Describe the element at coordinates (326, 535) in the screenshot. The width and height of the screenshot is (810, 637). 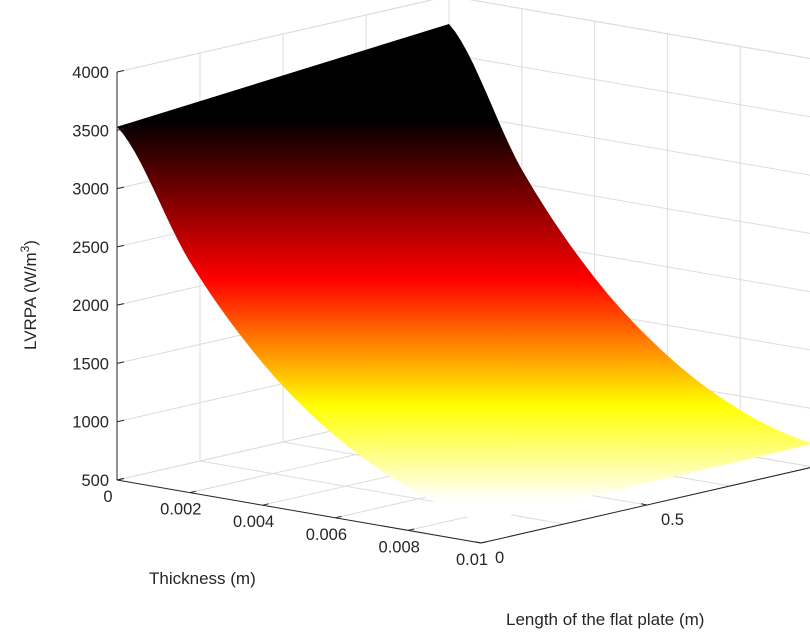
I see `x-tick-label: 0.006` at that location.